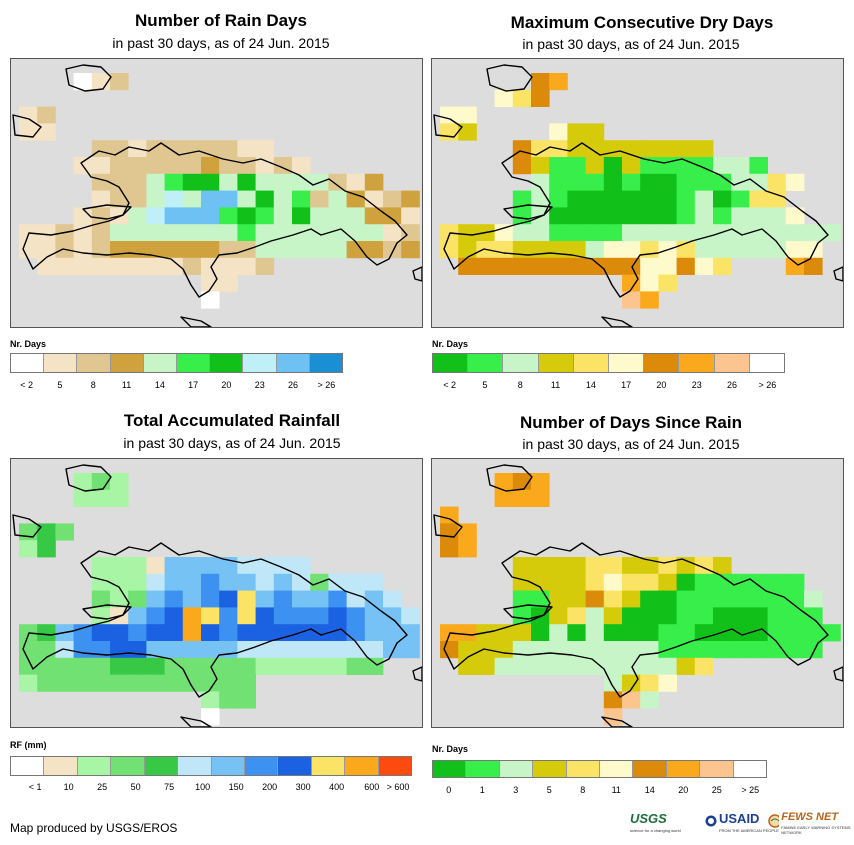 The width and height of the screenshot is (854, 845). I want to click on legend-tick-label: < 2, so click(27, 385).